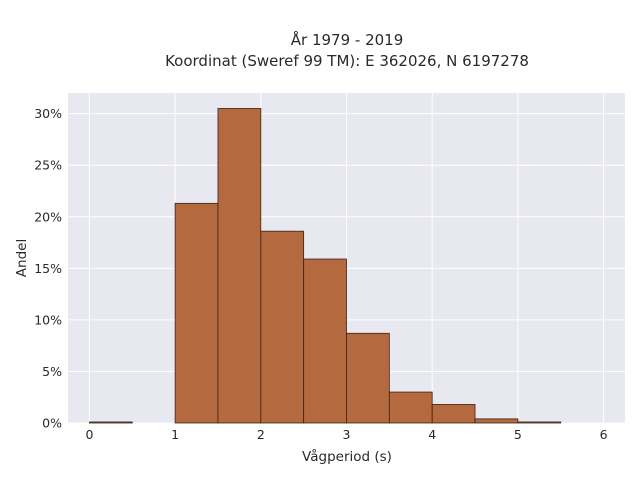  I want to click on x-tick-label: 4, so click(432, 434).